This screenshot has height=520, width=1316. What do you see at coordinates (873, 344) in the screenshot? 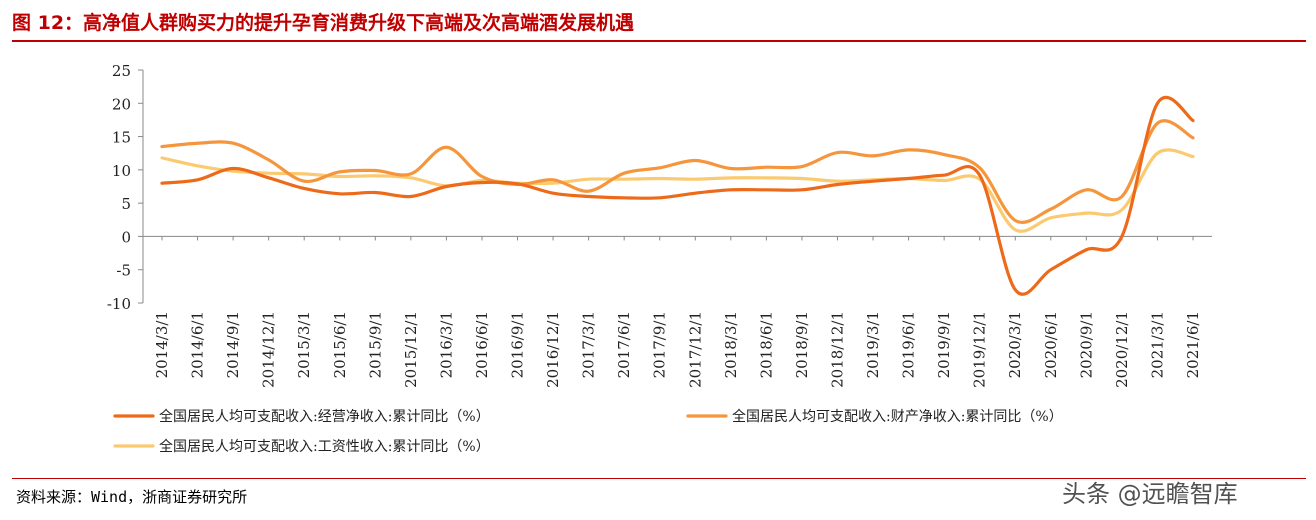
I see `x-tick-label: 2019/3/1` at bounding box center [873, 344].